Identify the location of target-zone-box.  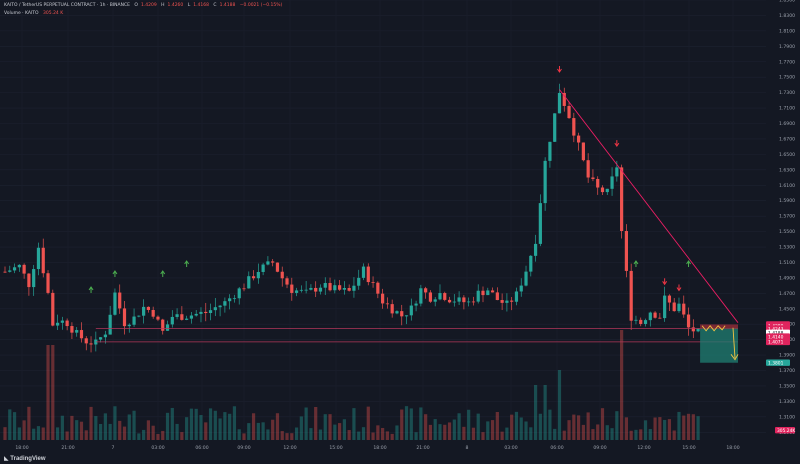
(719, 345).